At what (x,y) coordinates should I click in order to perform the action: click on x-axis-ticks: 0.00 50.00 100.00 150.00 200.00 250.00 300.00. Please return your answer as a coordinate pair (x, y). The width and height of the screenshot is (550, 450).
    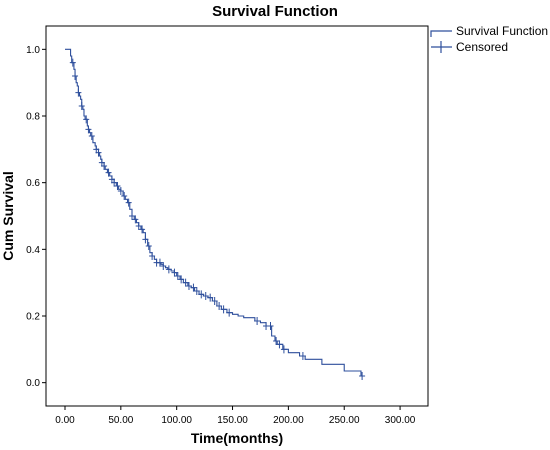
    Looking at the image, I should click on (235, 416).